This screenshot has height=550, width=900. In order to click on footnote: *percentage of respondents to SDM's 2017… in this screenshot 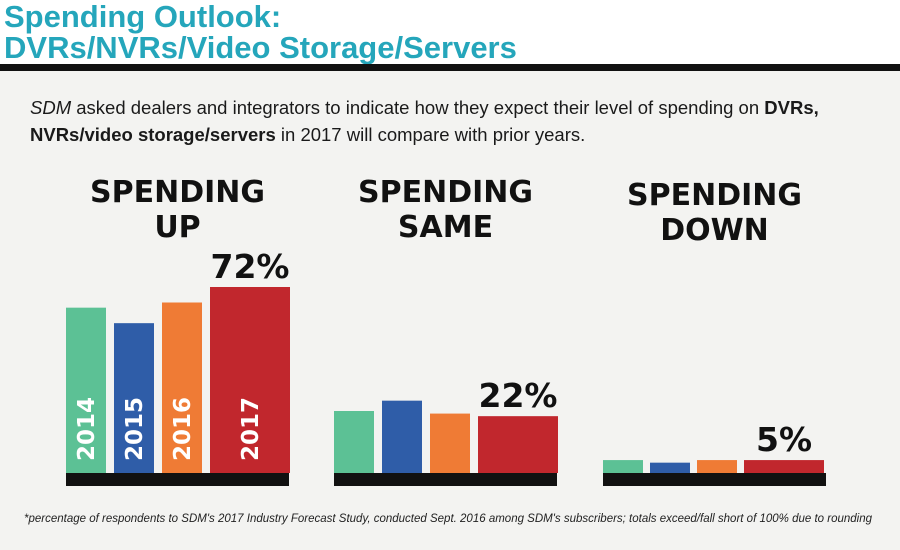, I will do `click(448, 519)`.